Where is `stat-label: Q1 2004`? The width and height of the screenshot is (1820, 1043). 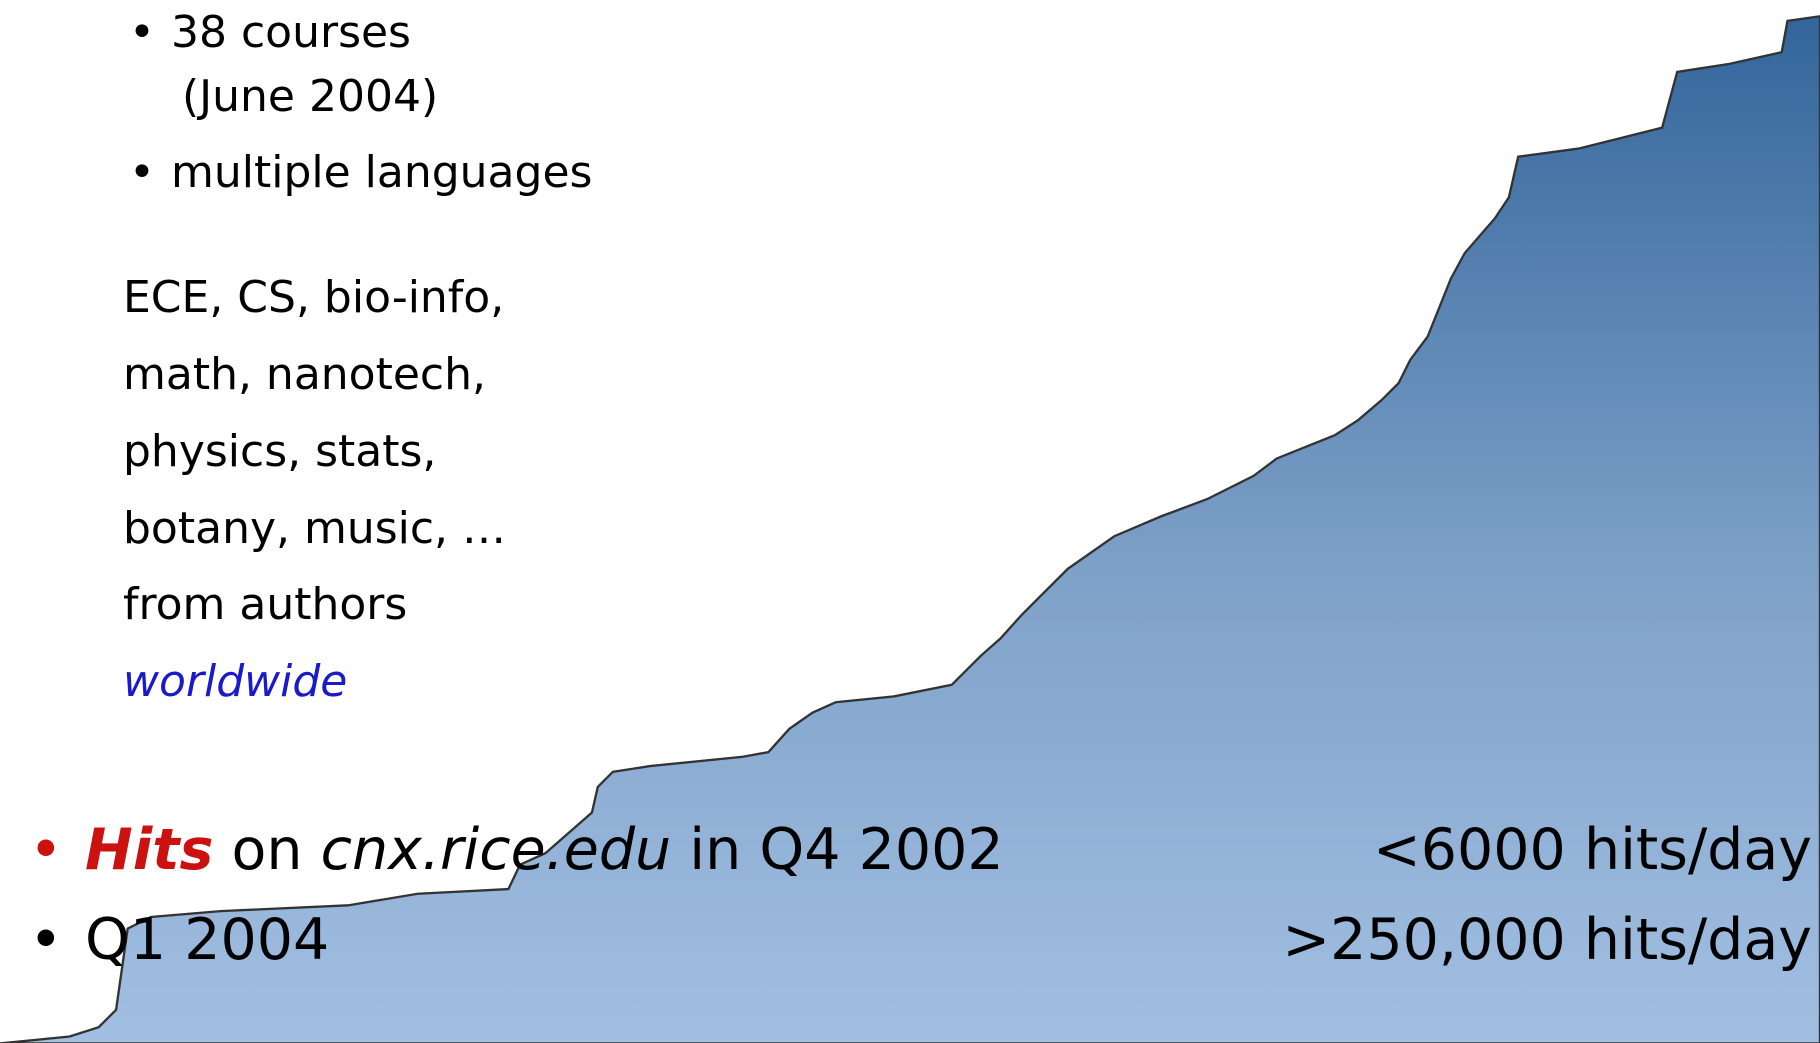
stat-label: Q1 2004 is located at coordinates (179, 941).